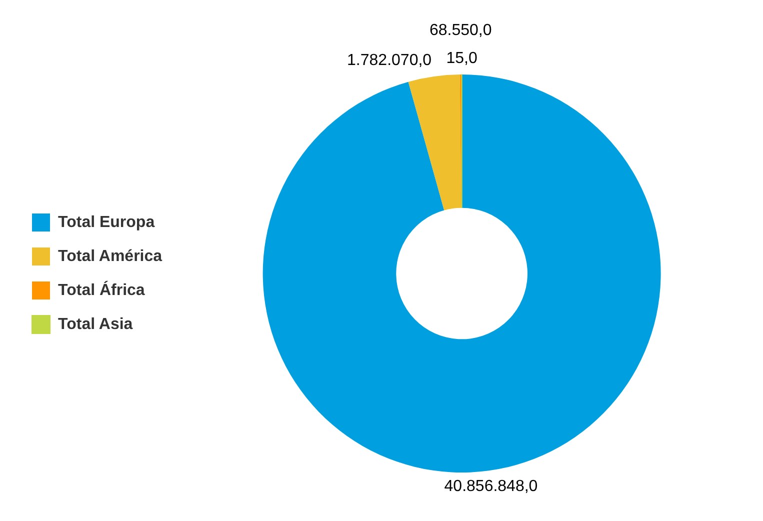 The width and height of the screenshot is (763, 521). I want to click on data-label: 40.856.848,0, so click(491, 486).